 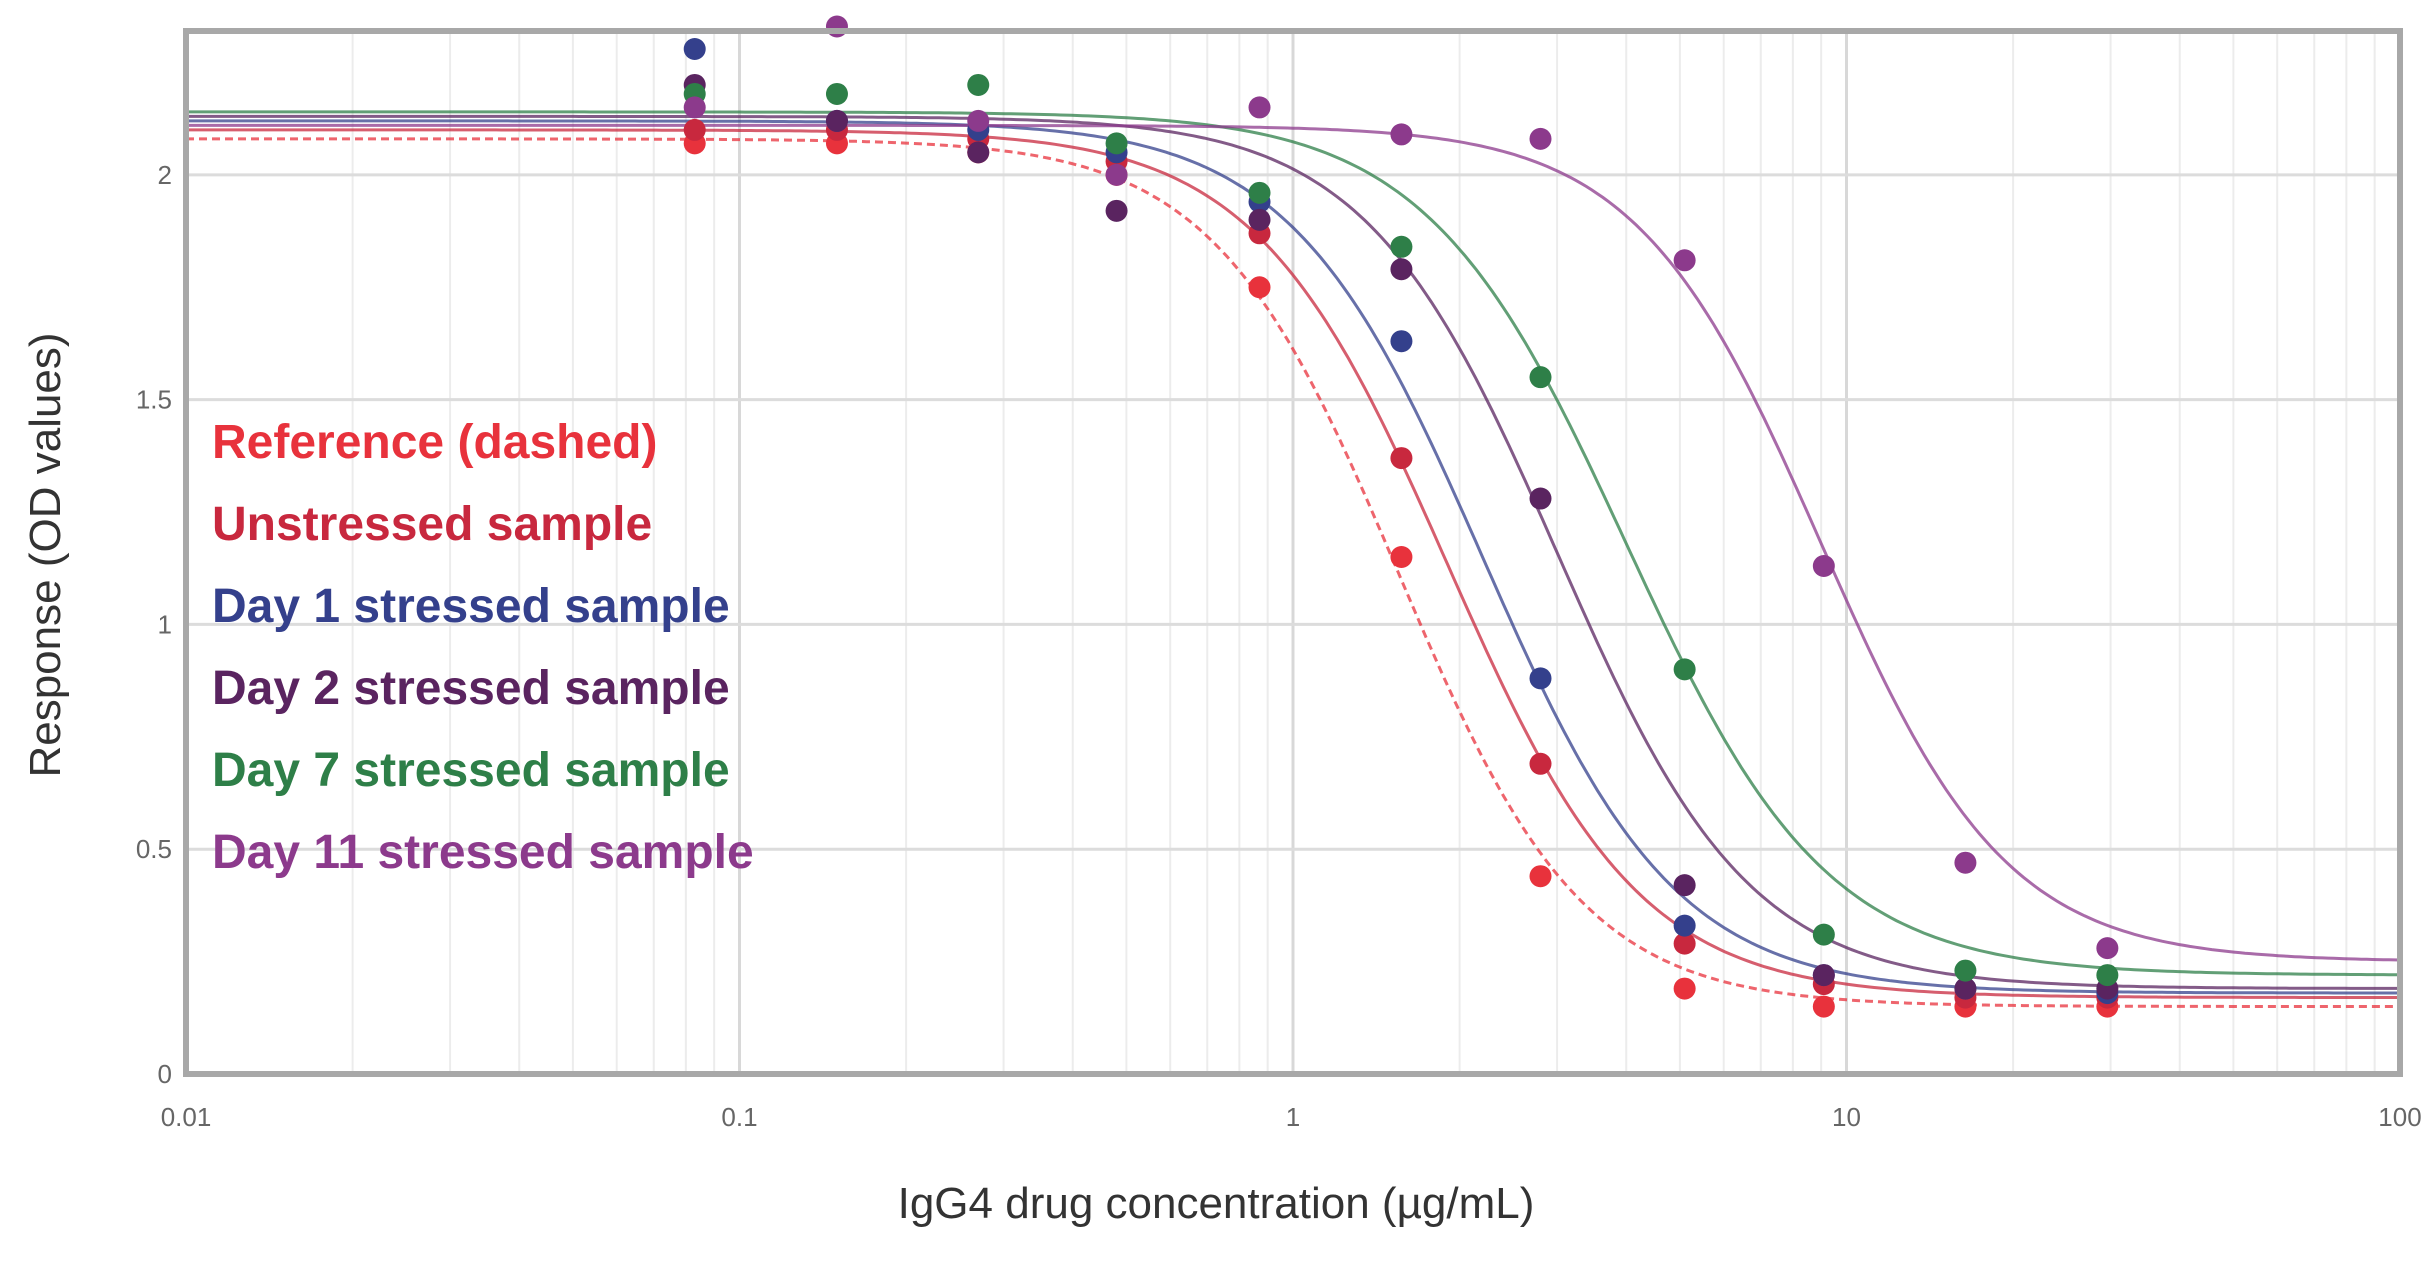 I want to click on x-axis-title: IgG4 drug concentration (µg/mL), so click(x=1216, y=1203).